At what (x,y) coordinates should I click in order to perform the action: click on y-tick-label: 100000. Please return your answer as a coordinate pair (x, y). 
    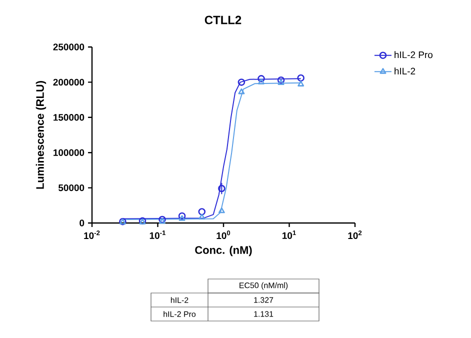
    Looking at the image, I should click on (69, 152).